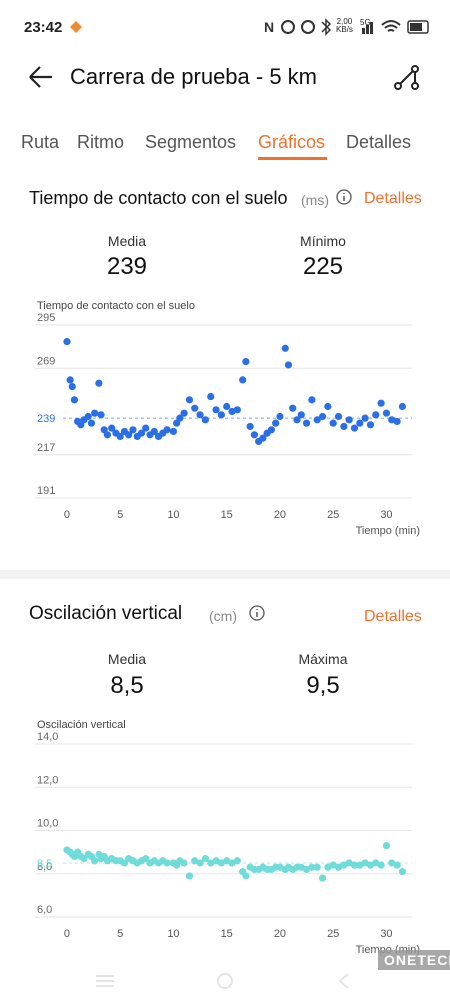 The height and width of the screenshot is (1000, 450). I want to click on stat-value: 239, so click(127, 266).